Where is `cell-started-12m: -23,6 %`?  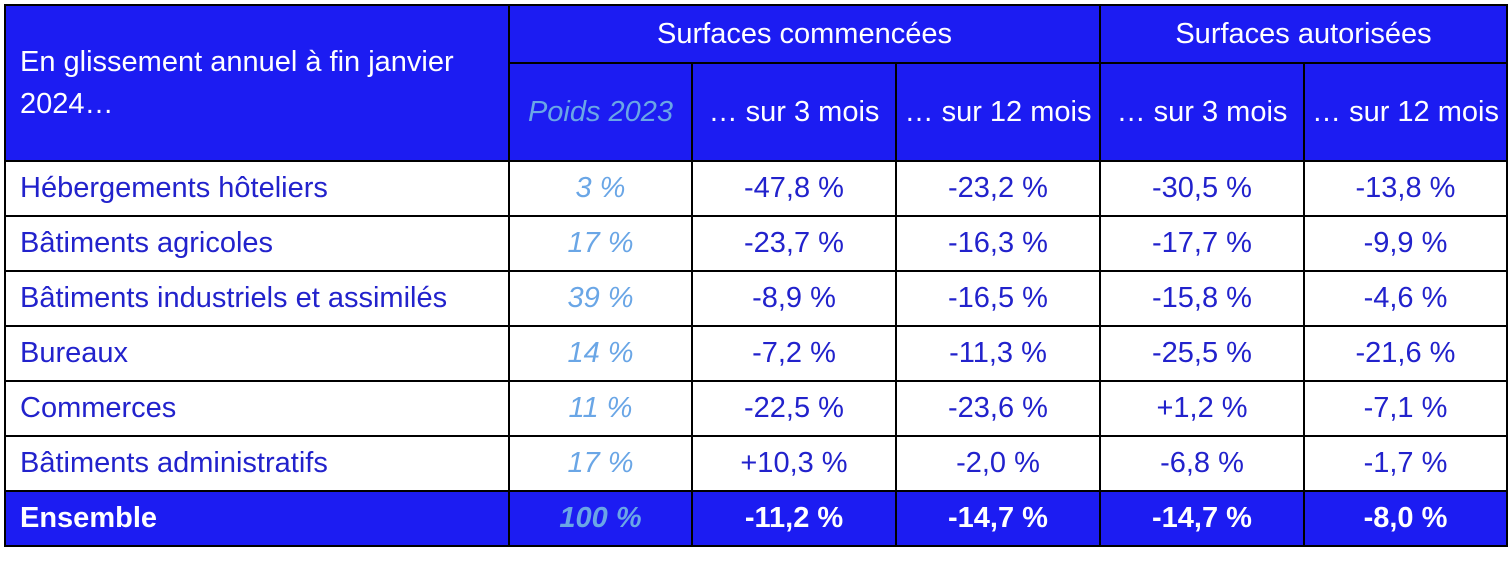
cell-started-12m: -23,6 % is located at coordinates (998, 408).